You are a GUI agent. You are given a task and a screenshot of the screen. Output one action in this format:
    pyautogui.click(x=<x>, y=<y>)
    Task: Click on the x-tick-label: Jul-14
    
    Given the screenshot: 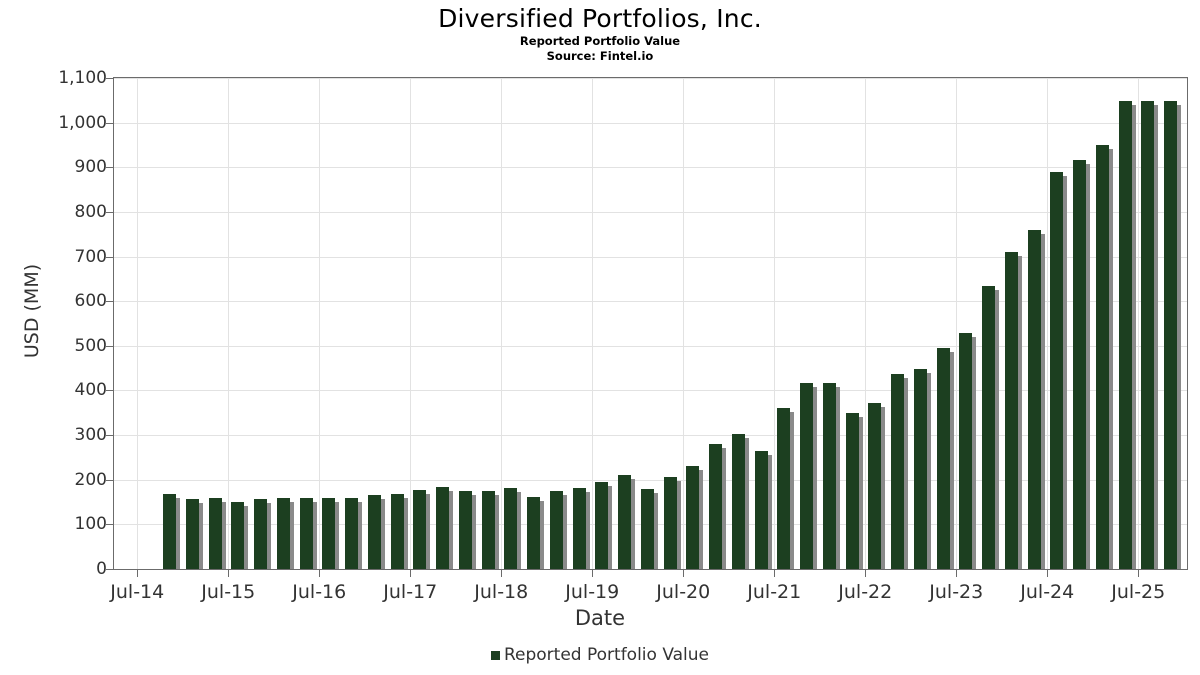 What is the action you would take?
    pyautogui.click(x=137, y=592)
    